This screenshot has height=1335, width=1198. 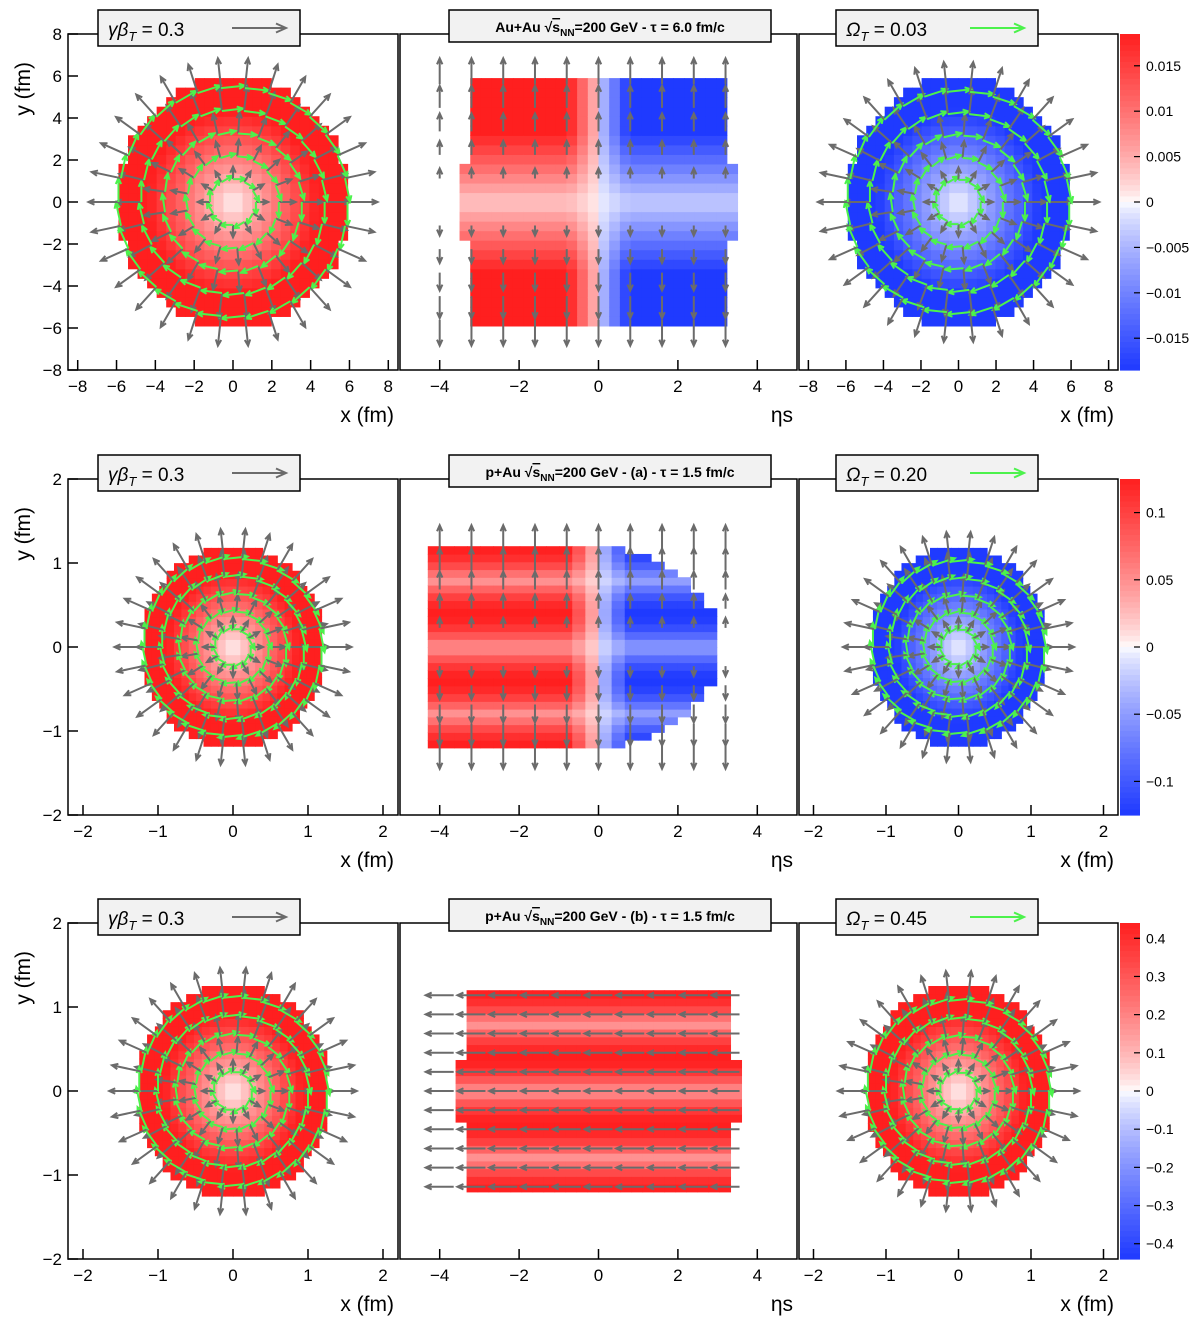 What do you see at coordinates (199, 473) in the screenshot?
I see `legend-left: γβT = 0.3` at bounding box center [199, 473].